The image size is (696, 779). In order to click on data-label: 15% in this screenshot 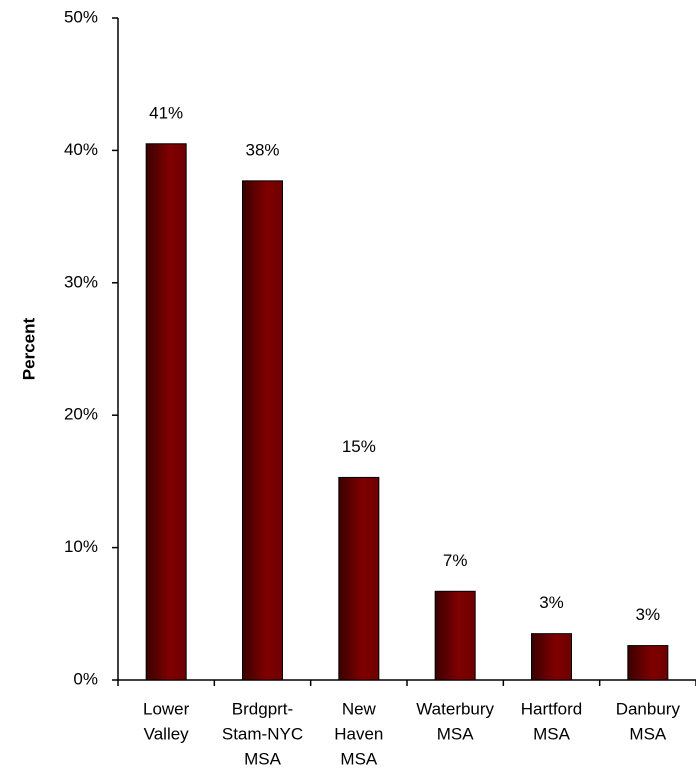, I will do `click(359, 446)`.